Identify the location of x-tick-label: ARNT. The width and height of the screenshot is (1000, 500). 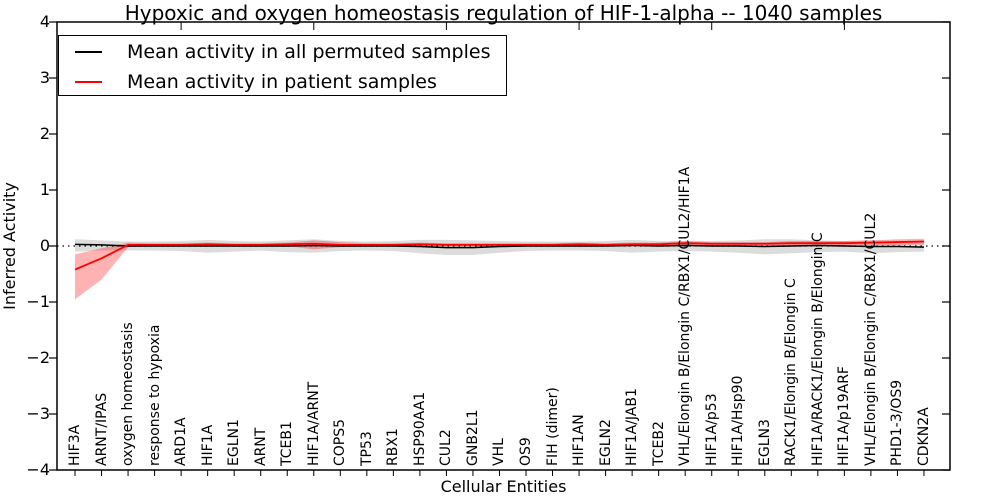
(260, 446).